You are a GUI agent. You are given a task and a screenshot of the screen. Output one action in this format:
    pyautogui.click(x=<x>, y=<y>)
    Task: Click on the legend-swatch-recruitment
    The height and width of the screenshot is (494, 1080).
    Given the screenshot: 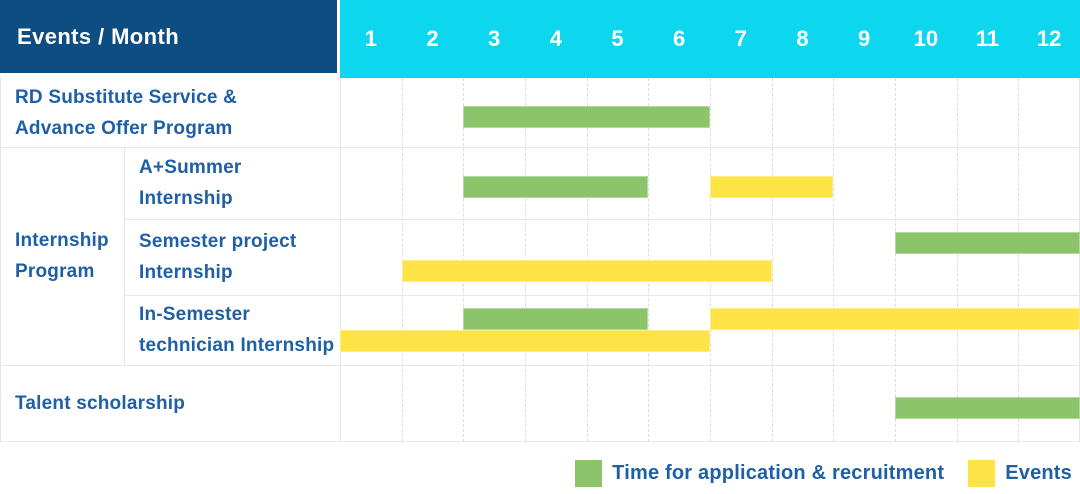 What is the action you would take?
    pyautogui.click(x=589, y=473)
    